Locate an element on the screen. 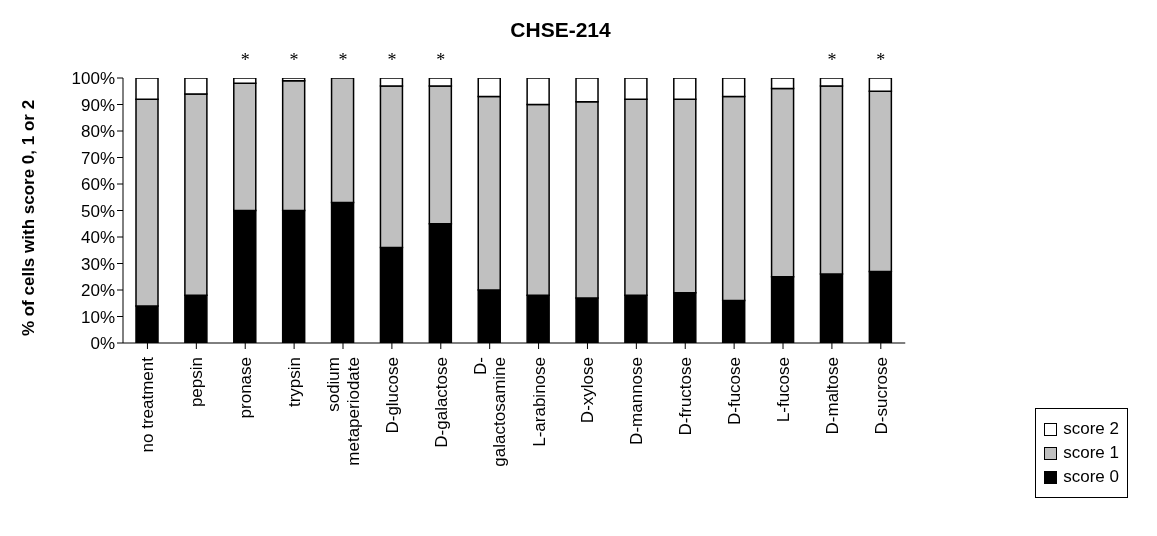 Image resolution: width=1157 pixels, height=536 pixels. legend-label: score 1 is located at coordinates (1091, 453).